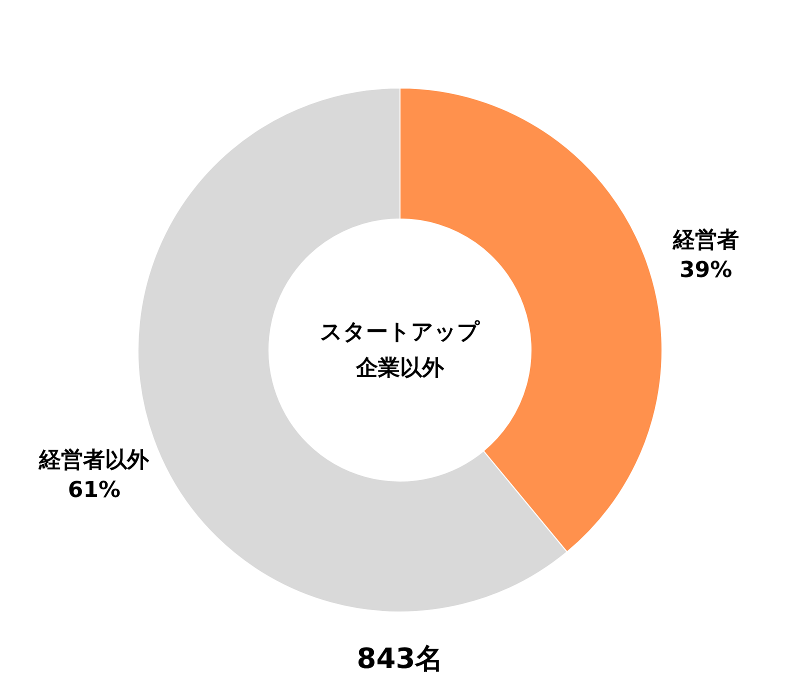 Image resolution: width=800 pixels, height=700 pixels. What do you see at coordinates (400, 658) in the screenshot?
I see `text: 843名` at bounding box center [400, 658].